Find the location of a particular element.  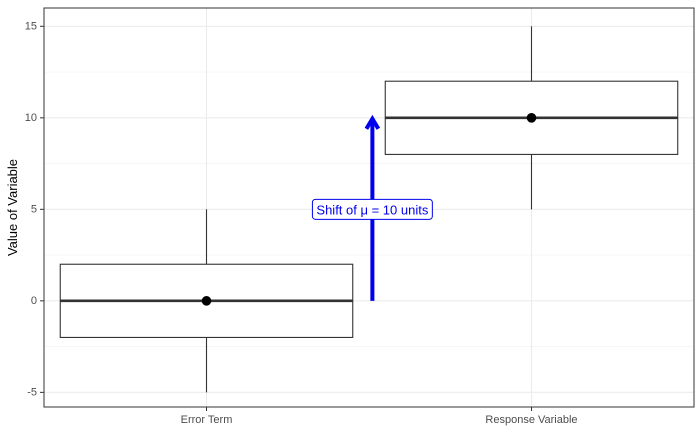

y-tick-label: 5 is located at coordinates (34, 209).